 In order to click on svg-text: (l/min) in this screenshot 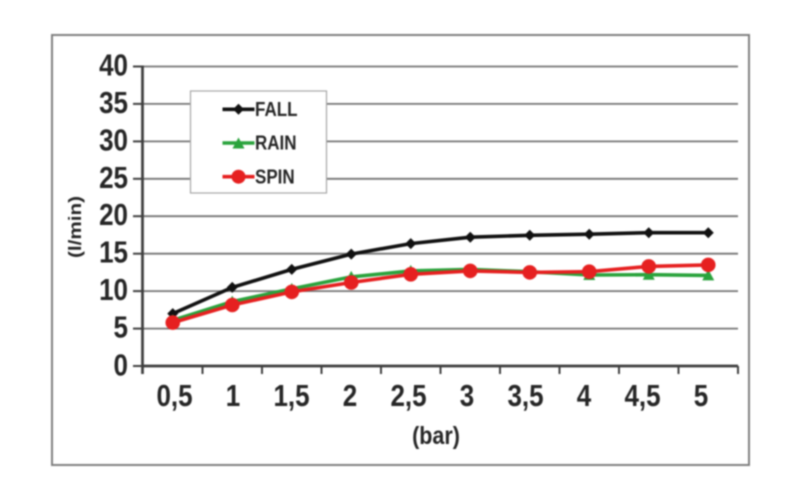, I will do `click(75, 227)`.